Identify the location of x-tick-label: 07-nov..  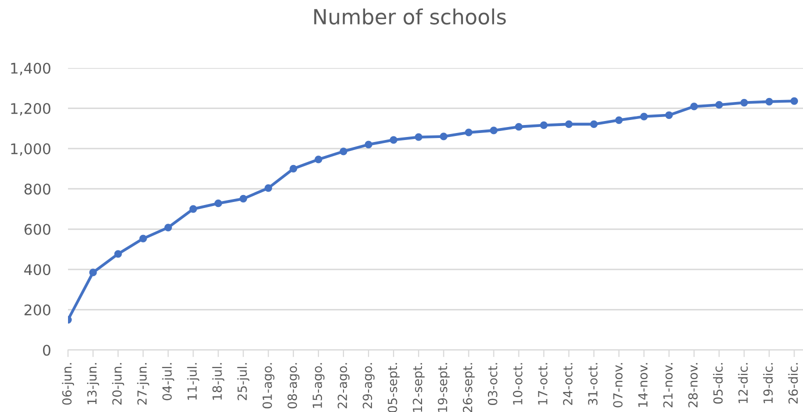
(618, 385).